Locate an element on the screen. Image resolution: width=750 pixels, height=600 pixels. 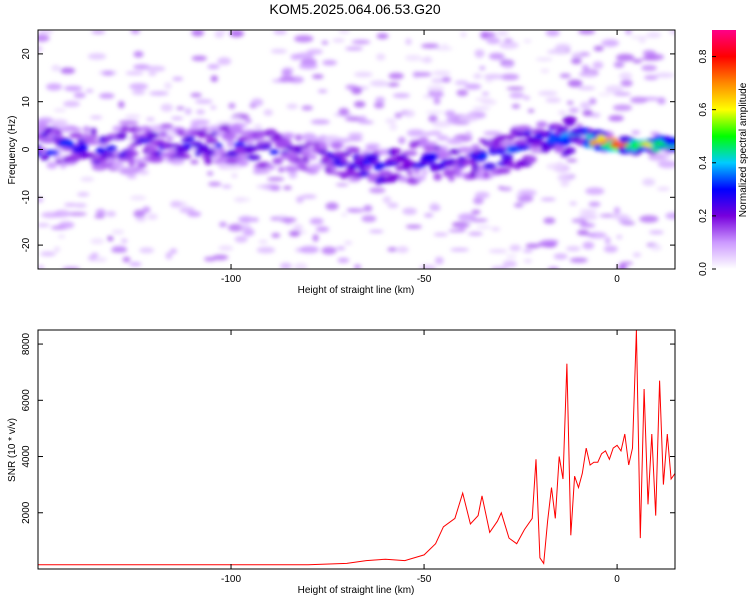
y-tick-label: 10 is located at coordinates (26, 102).